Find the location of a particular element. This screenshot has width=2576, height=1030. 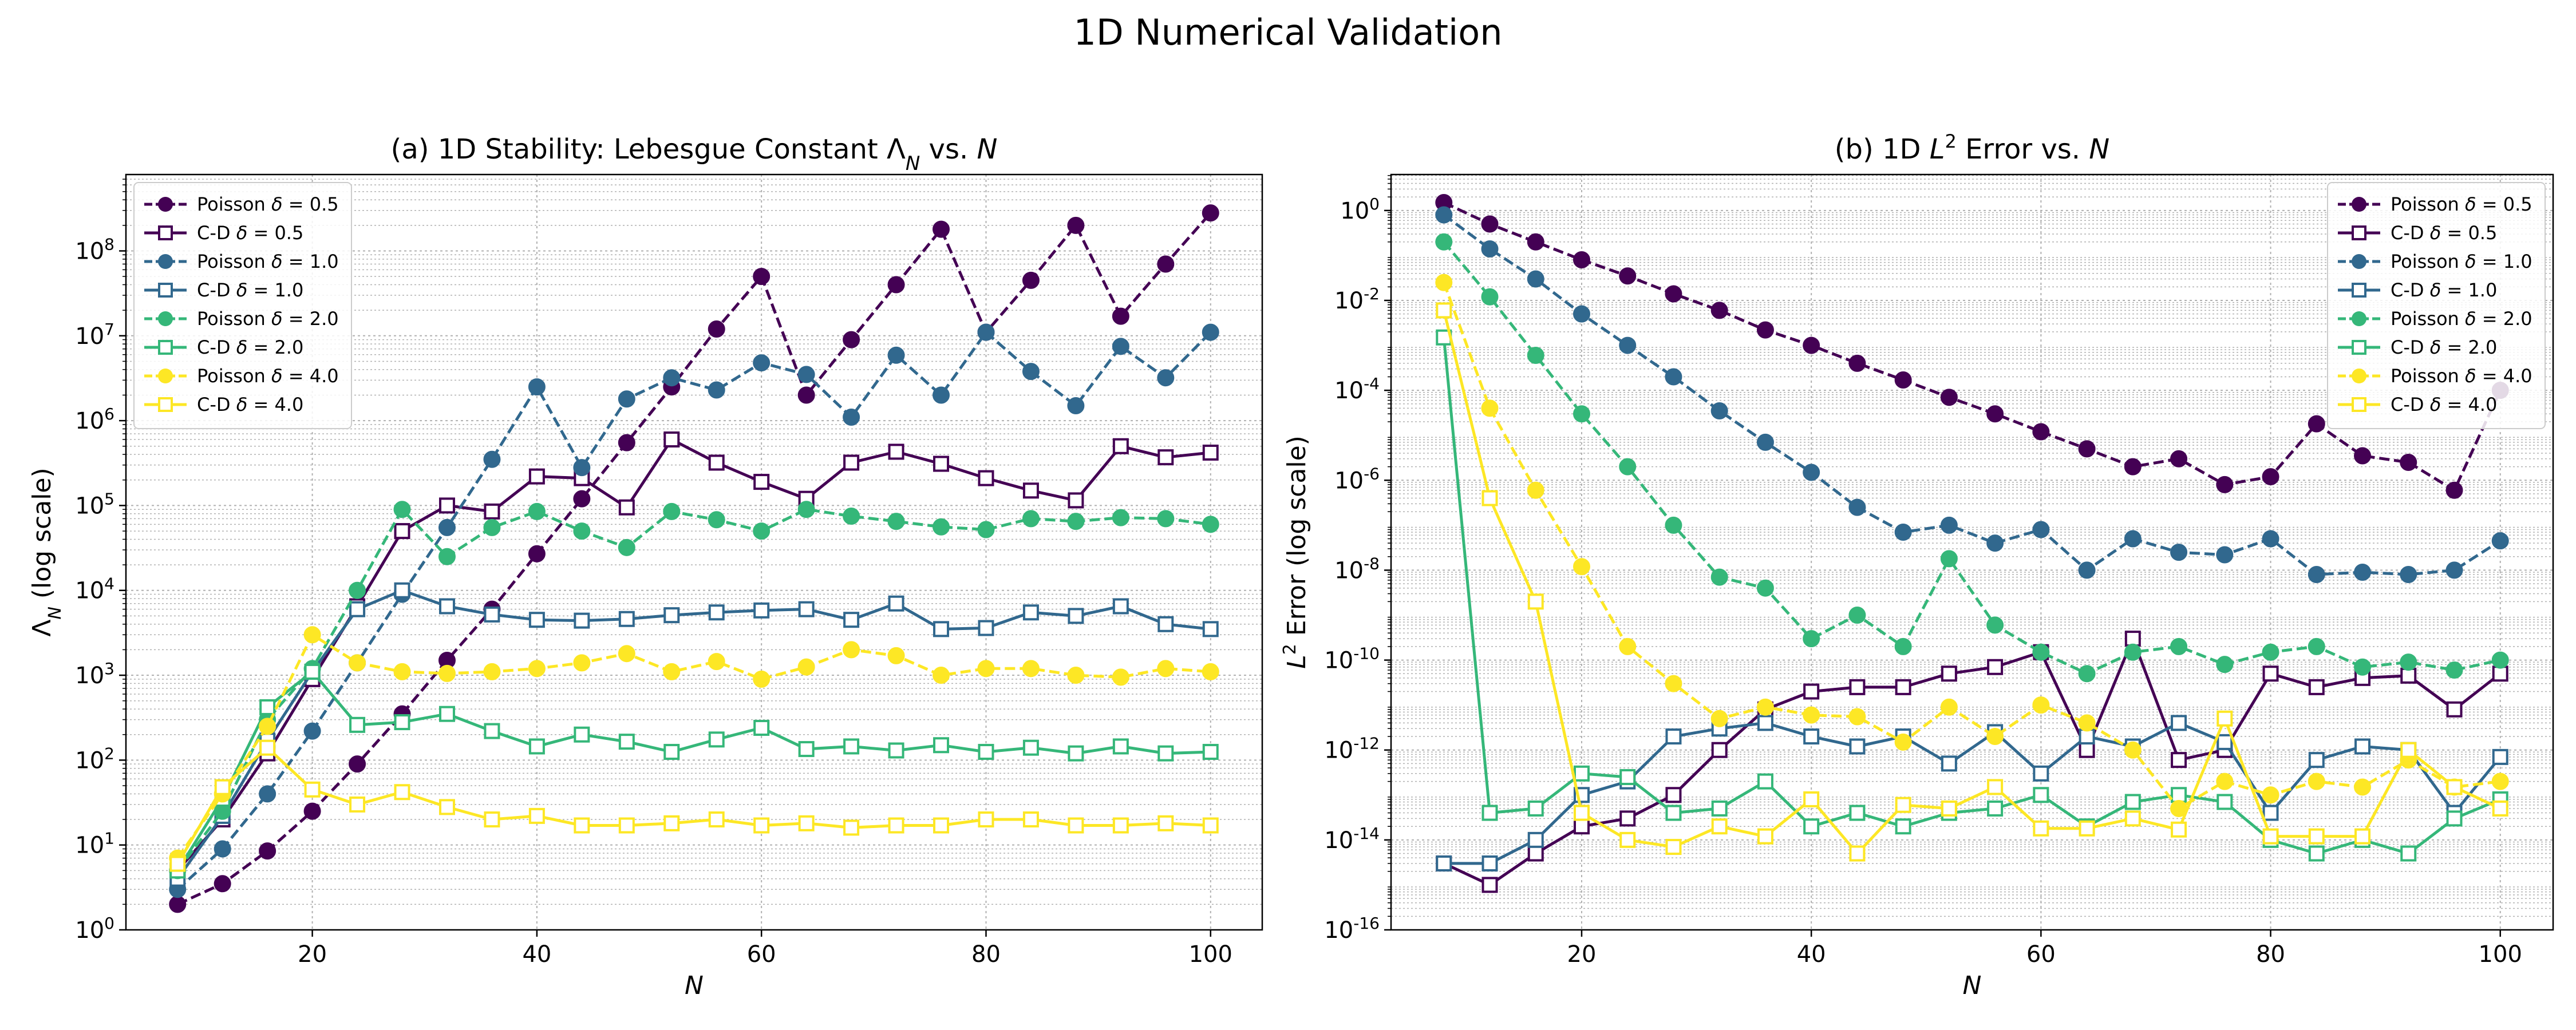

legend-entry: Poisson δ = 0.5 is located at coordinates (2435, 204).